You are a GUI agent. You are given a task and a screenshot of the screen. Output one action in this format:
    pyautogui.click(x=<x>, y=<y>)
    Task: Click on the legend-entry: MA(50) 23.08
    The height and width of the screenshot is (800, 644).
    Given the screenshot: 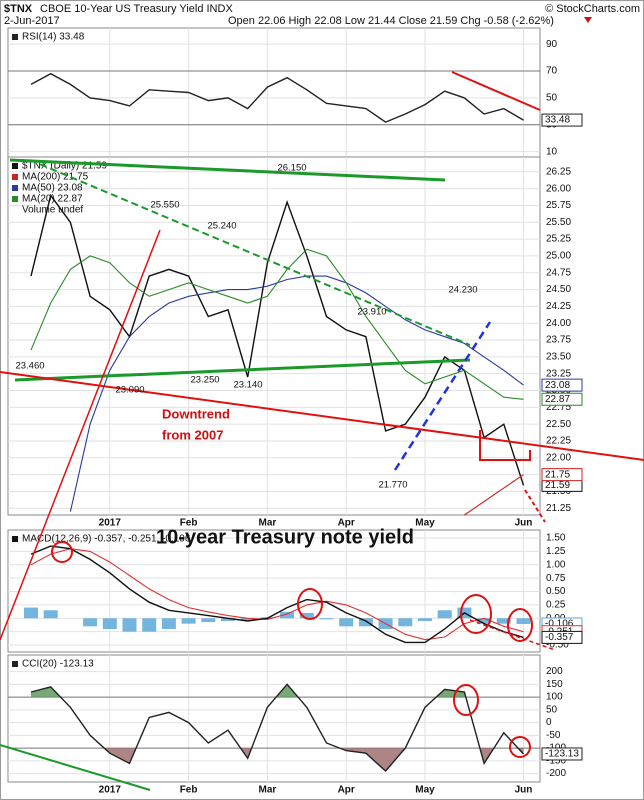 What is the action you would take?
    pyautogui.click(x=52, y=188)
    